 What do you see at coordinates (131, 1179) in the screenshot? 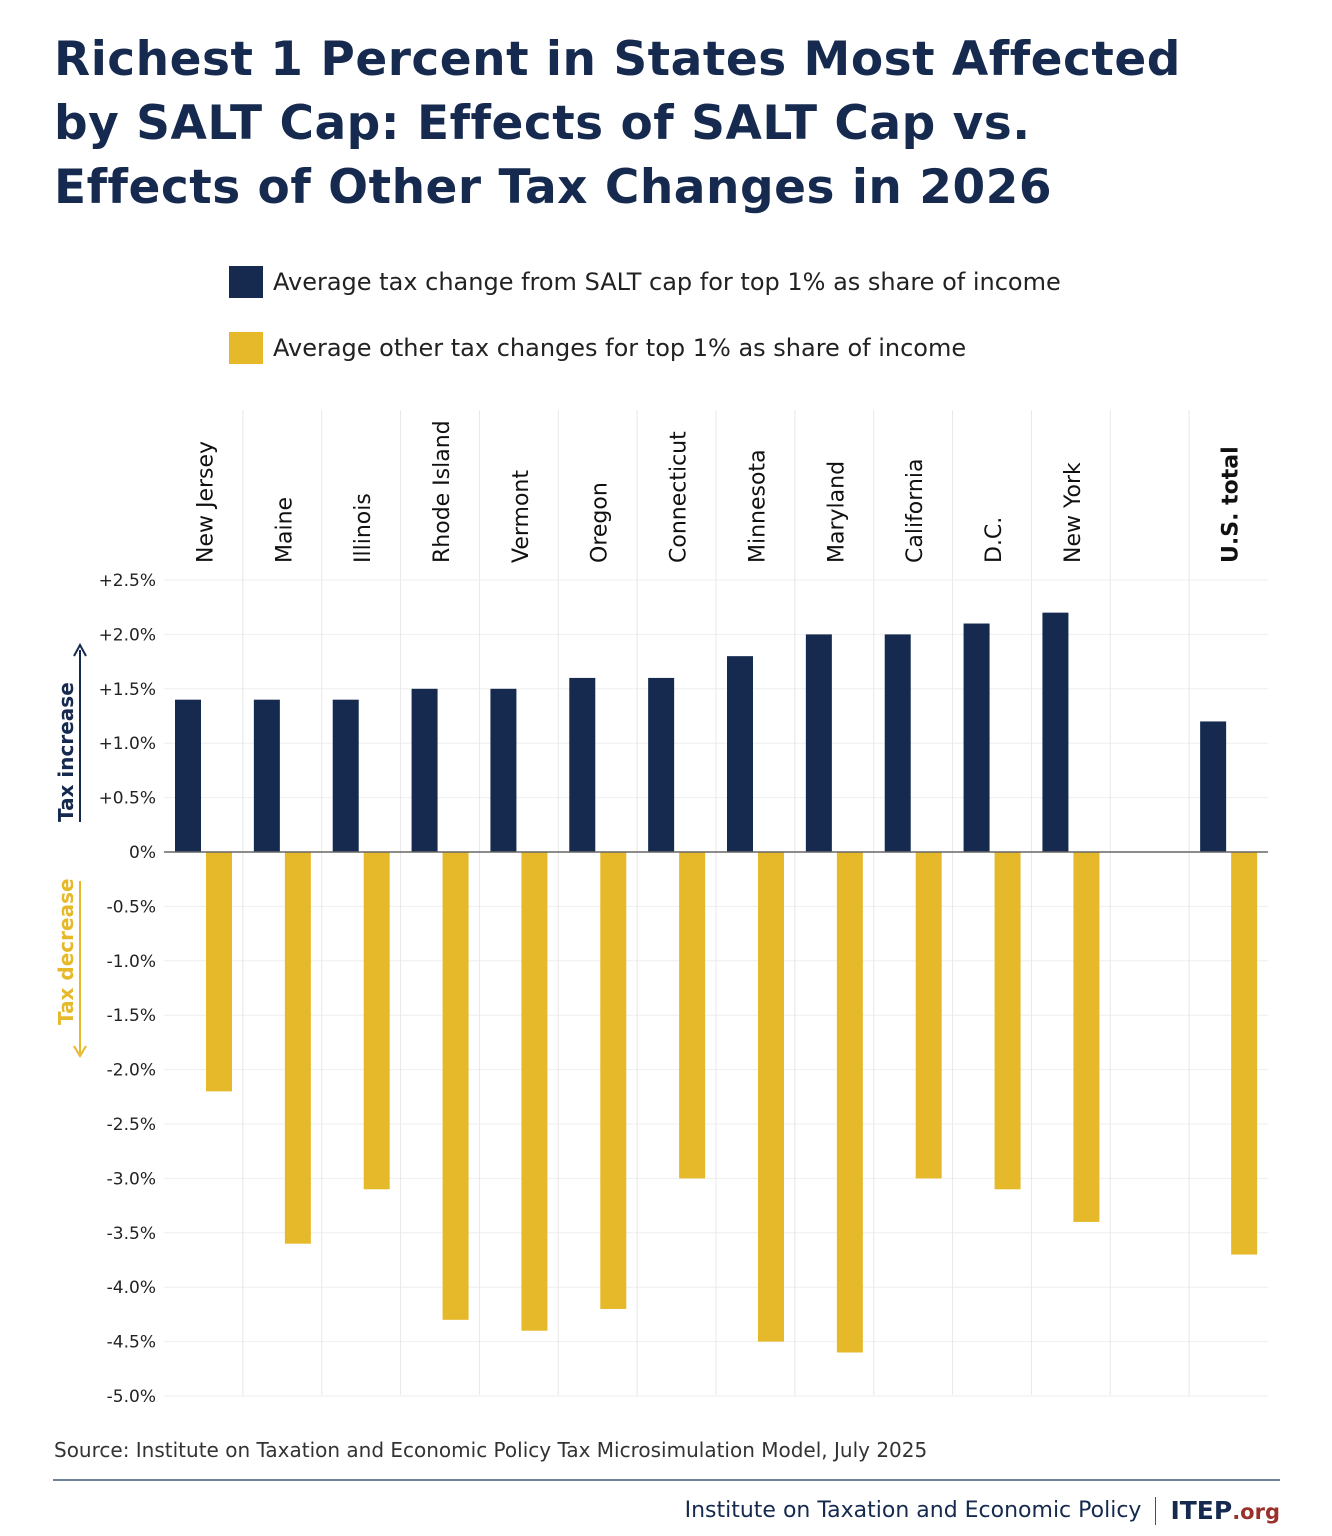
I see `y-tick-label: -3.0%` at bounding box center [131, 1179].